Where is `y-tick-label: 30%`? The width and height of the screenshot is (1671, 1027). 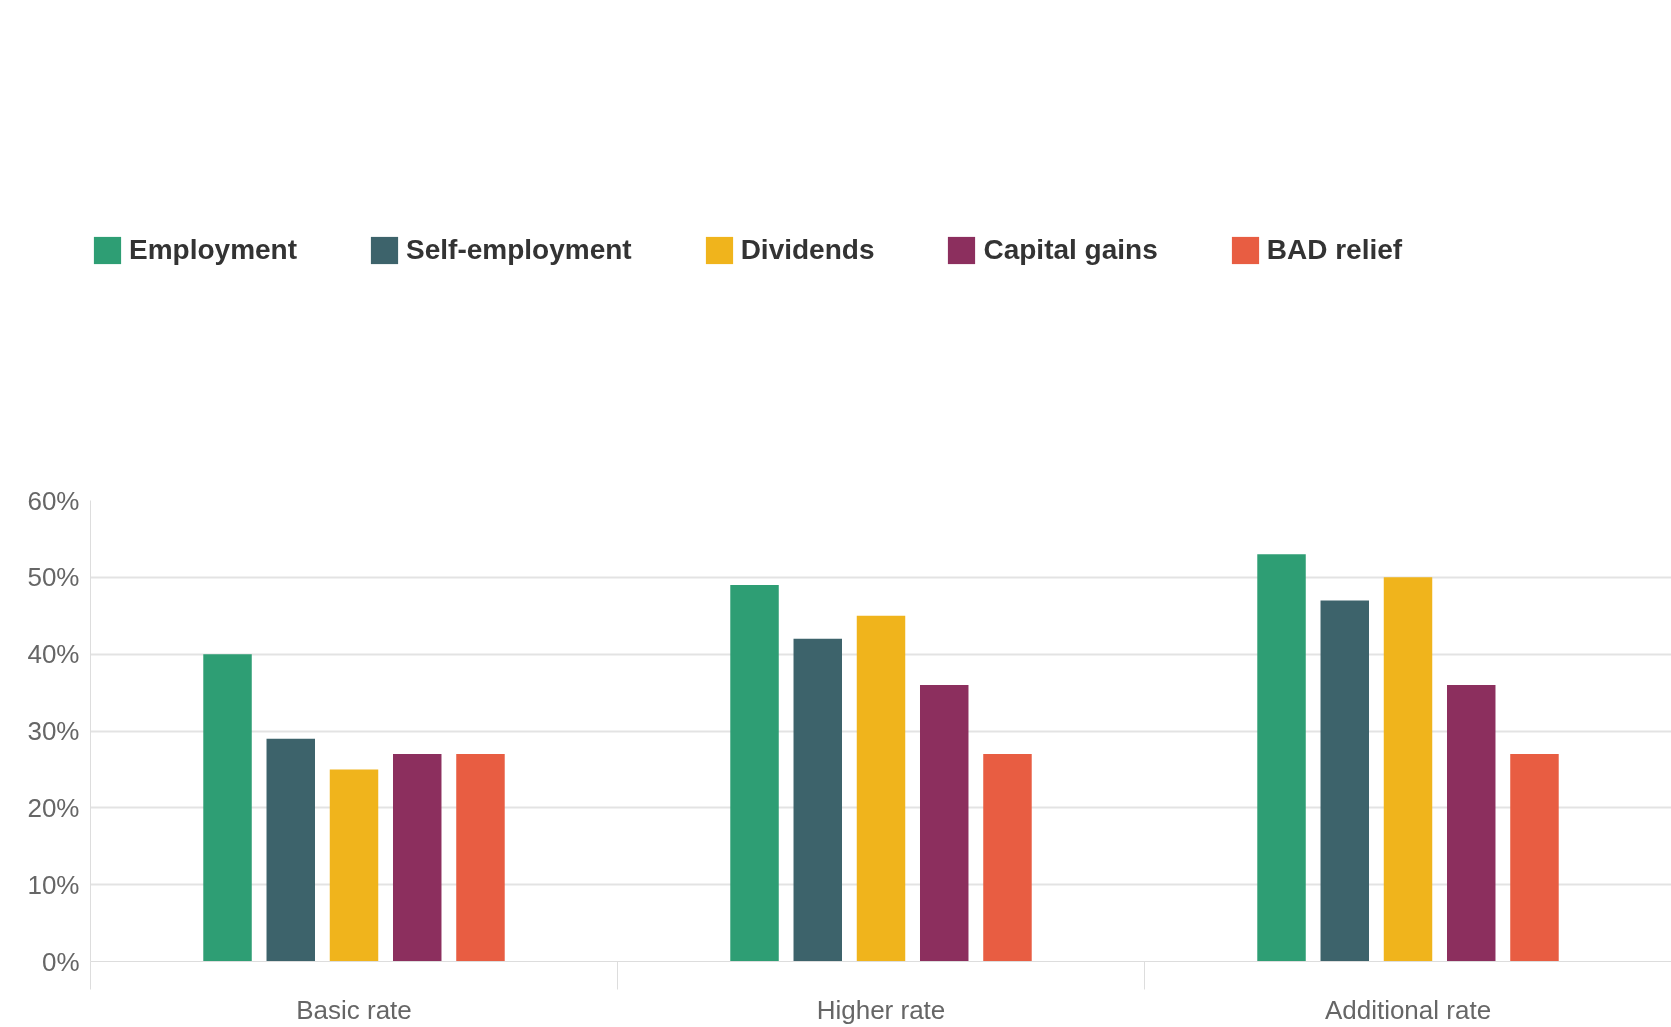 y-tick-label: 30% is located at coordinates (53, 731).